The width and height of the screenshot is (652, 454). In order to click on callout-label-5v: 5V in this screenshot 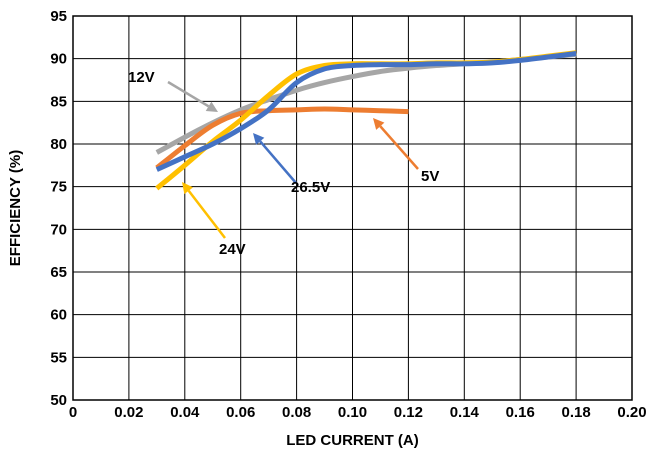, I will do `click(430, 176)`.